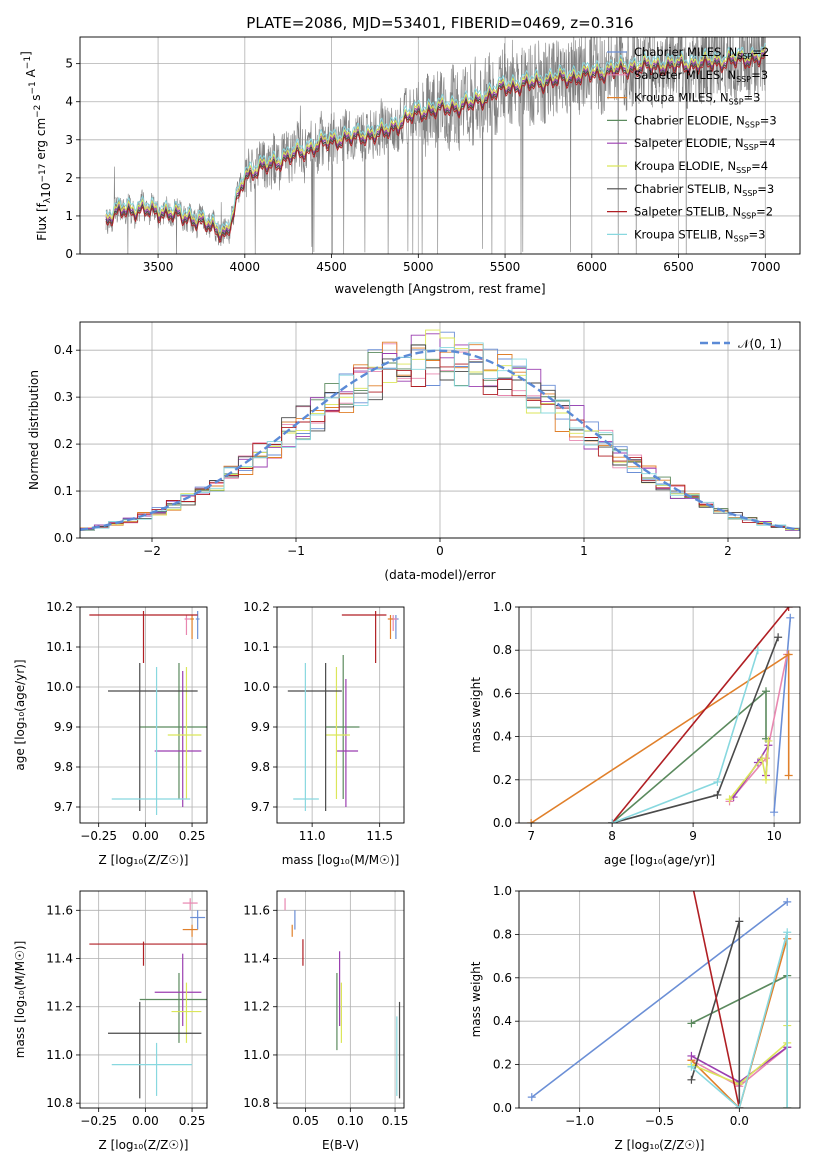 This screenshot has height=1170, width=819. What do you see at coordinates (579, 1121) in the screenshot?
I see `x-tick-label: −1.0` at bounding box center [579, 1121].